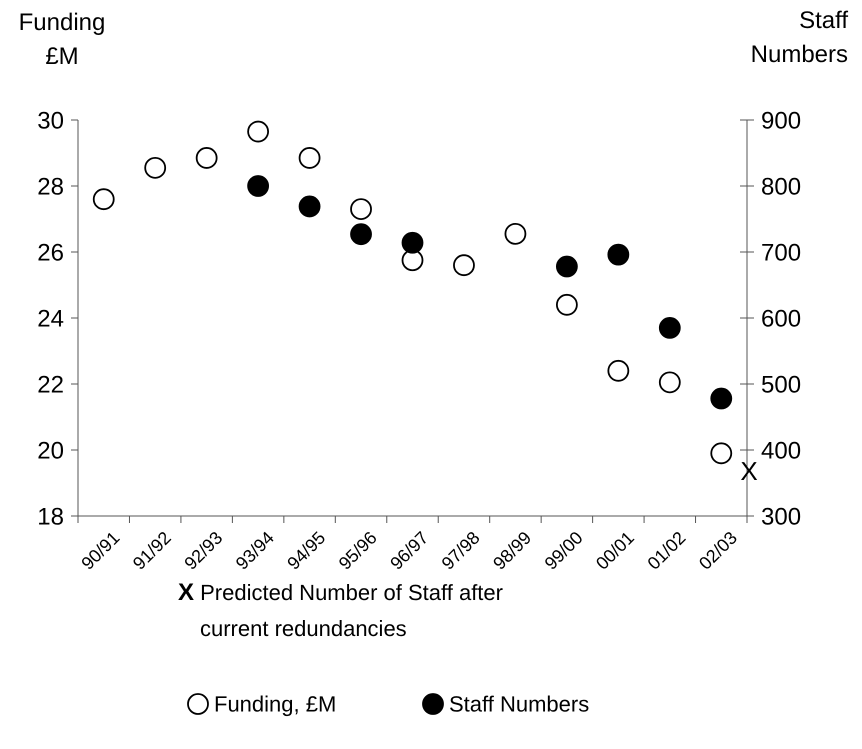 Image resolution: width=862 pixels, height=749 pixels. Describe the element at coordinates (781, 120) in the screenshot. I see `y2-tick-label: 900` at that location.